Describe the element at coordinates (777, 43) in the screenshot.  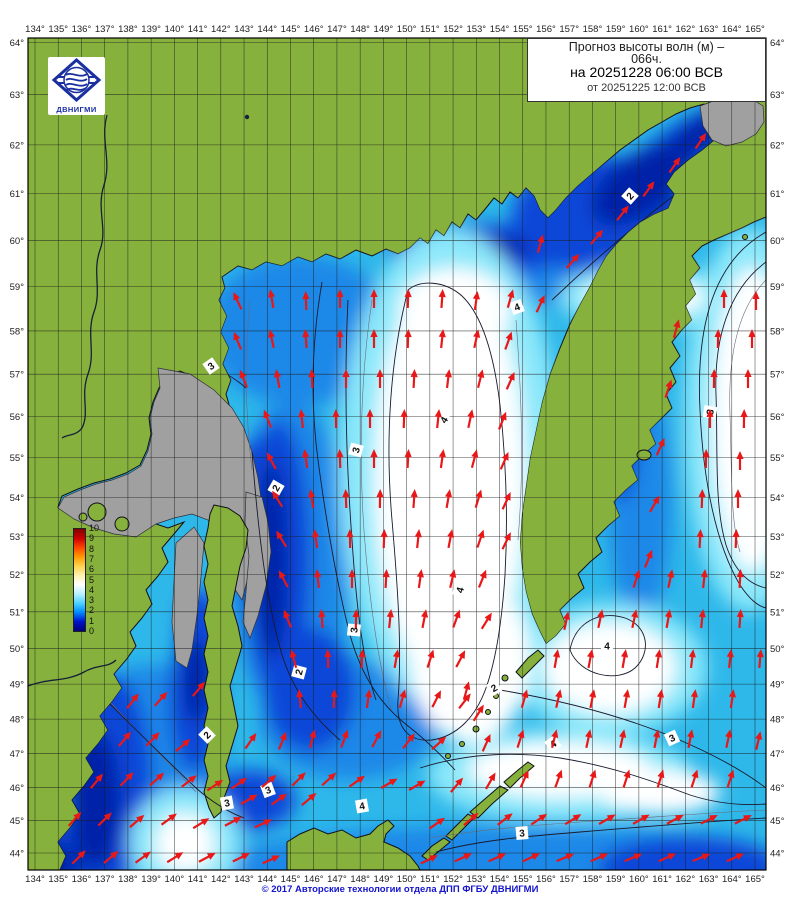
I see `svg-text: 64°` at that location.